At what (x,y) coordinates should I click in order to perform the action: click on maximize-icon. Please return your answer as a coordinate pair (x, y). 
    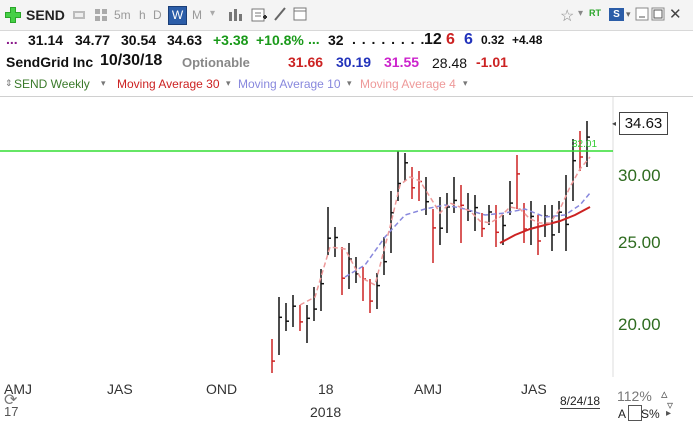
    Looking at the image, I should click on (658, 16).